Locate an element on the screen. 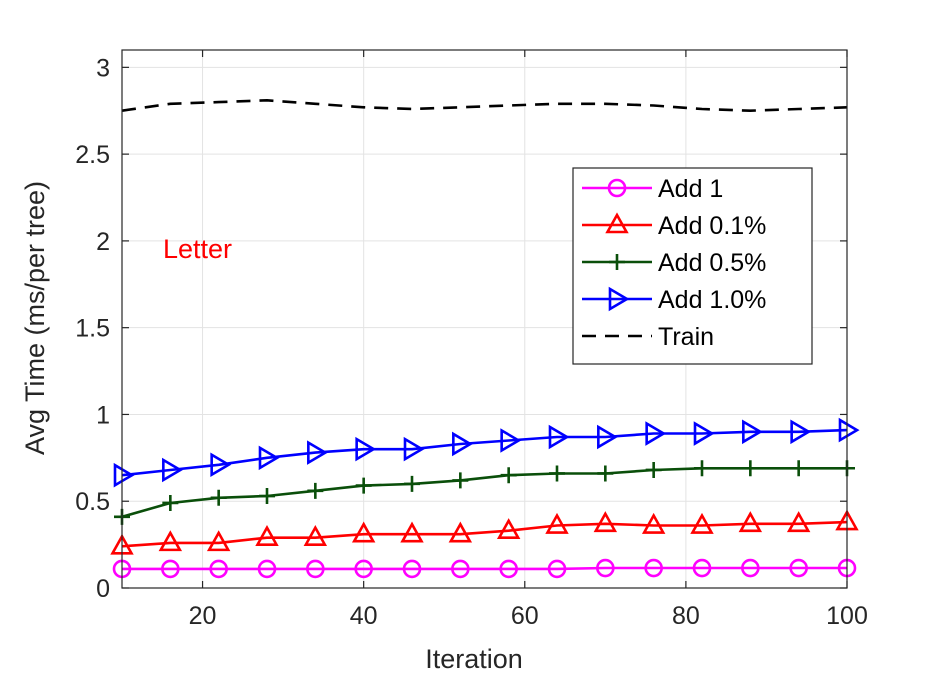  x-tick-label: 60 is located at coordinates (525, 616).